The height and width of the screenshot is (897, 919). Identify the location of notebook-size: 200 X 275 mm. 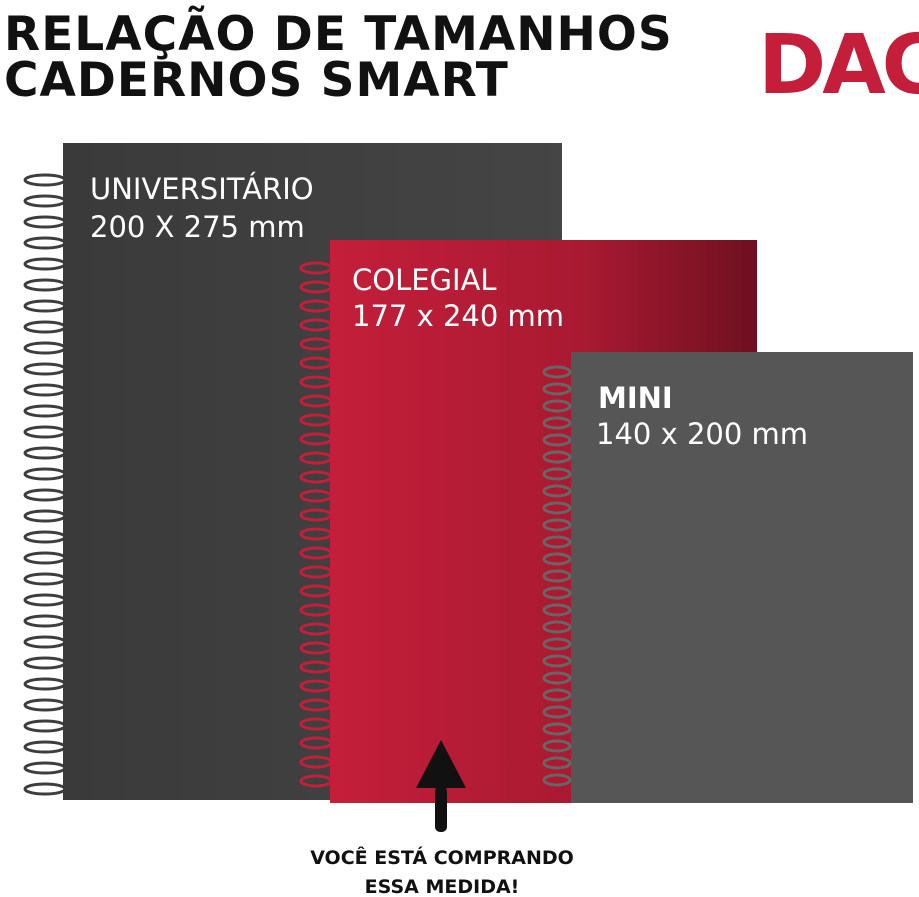
(197, 227).